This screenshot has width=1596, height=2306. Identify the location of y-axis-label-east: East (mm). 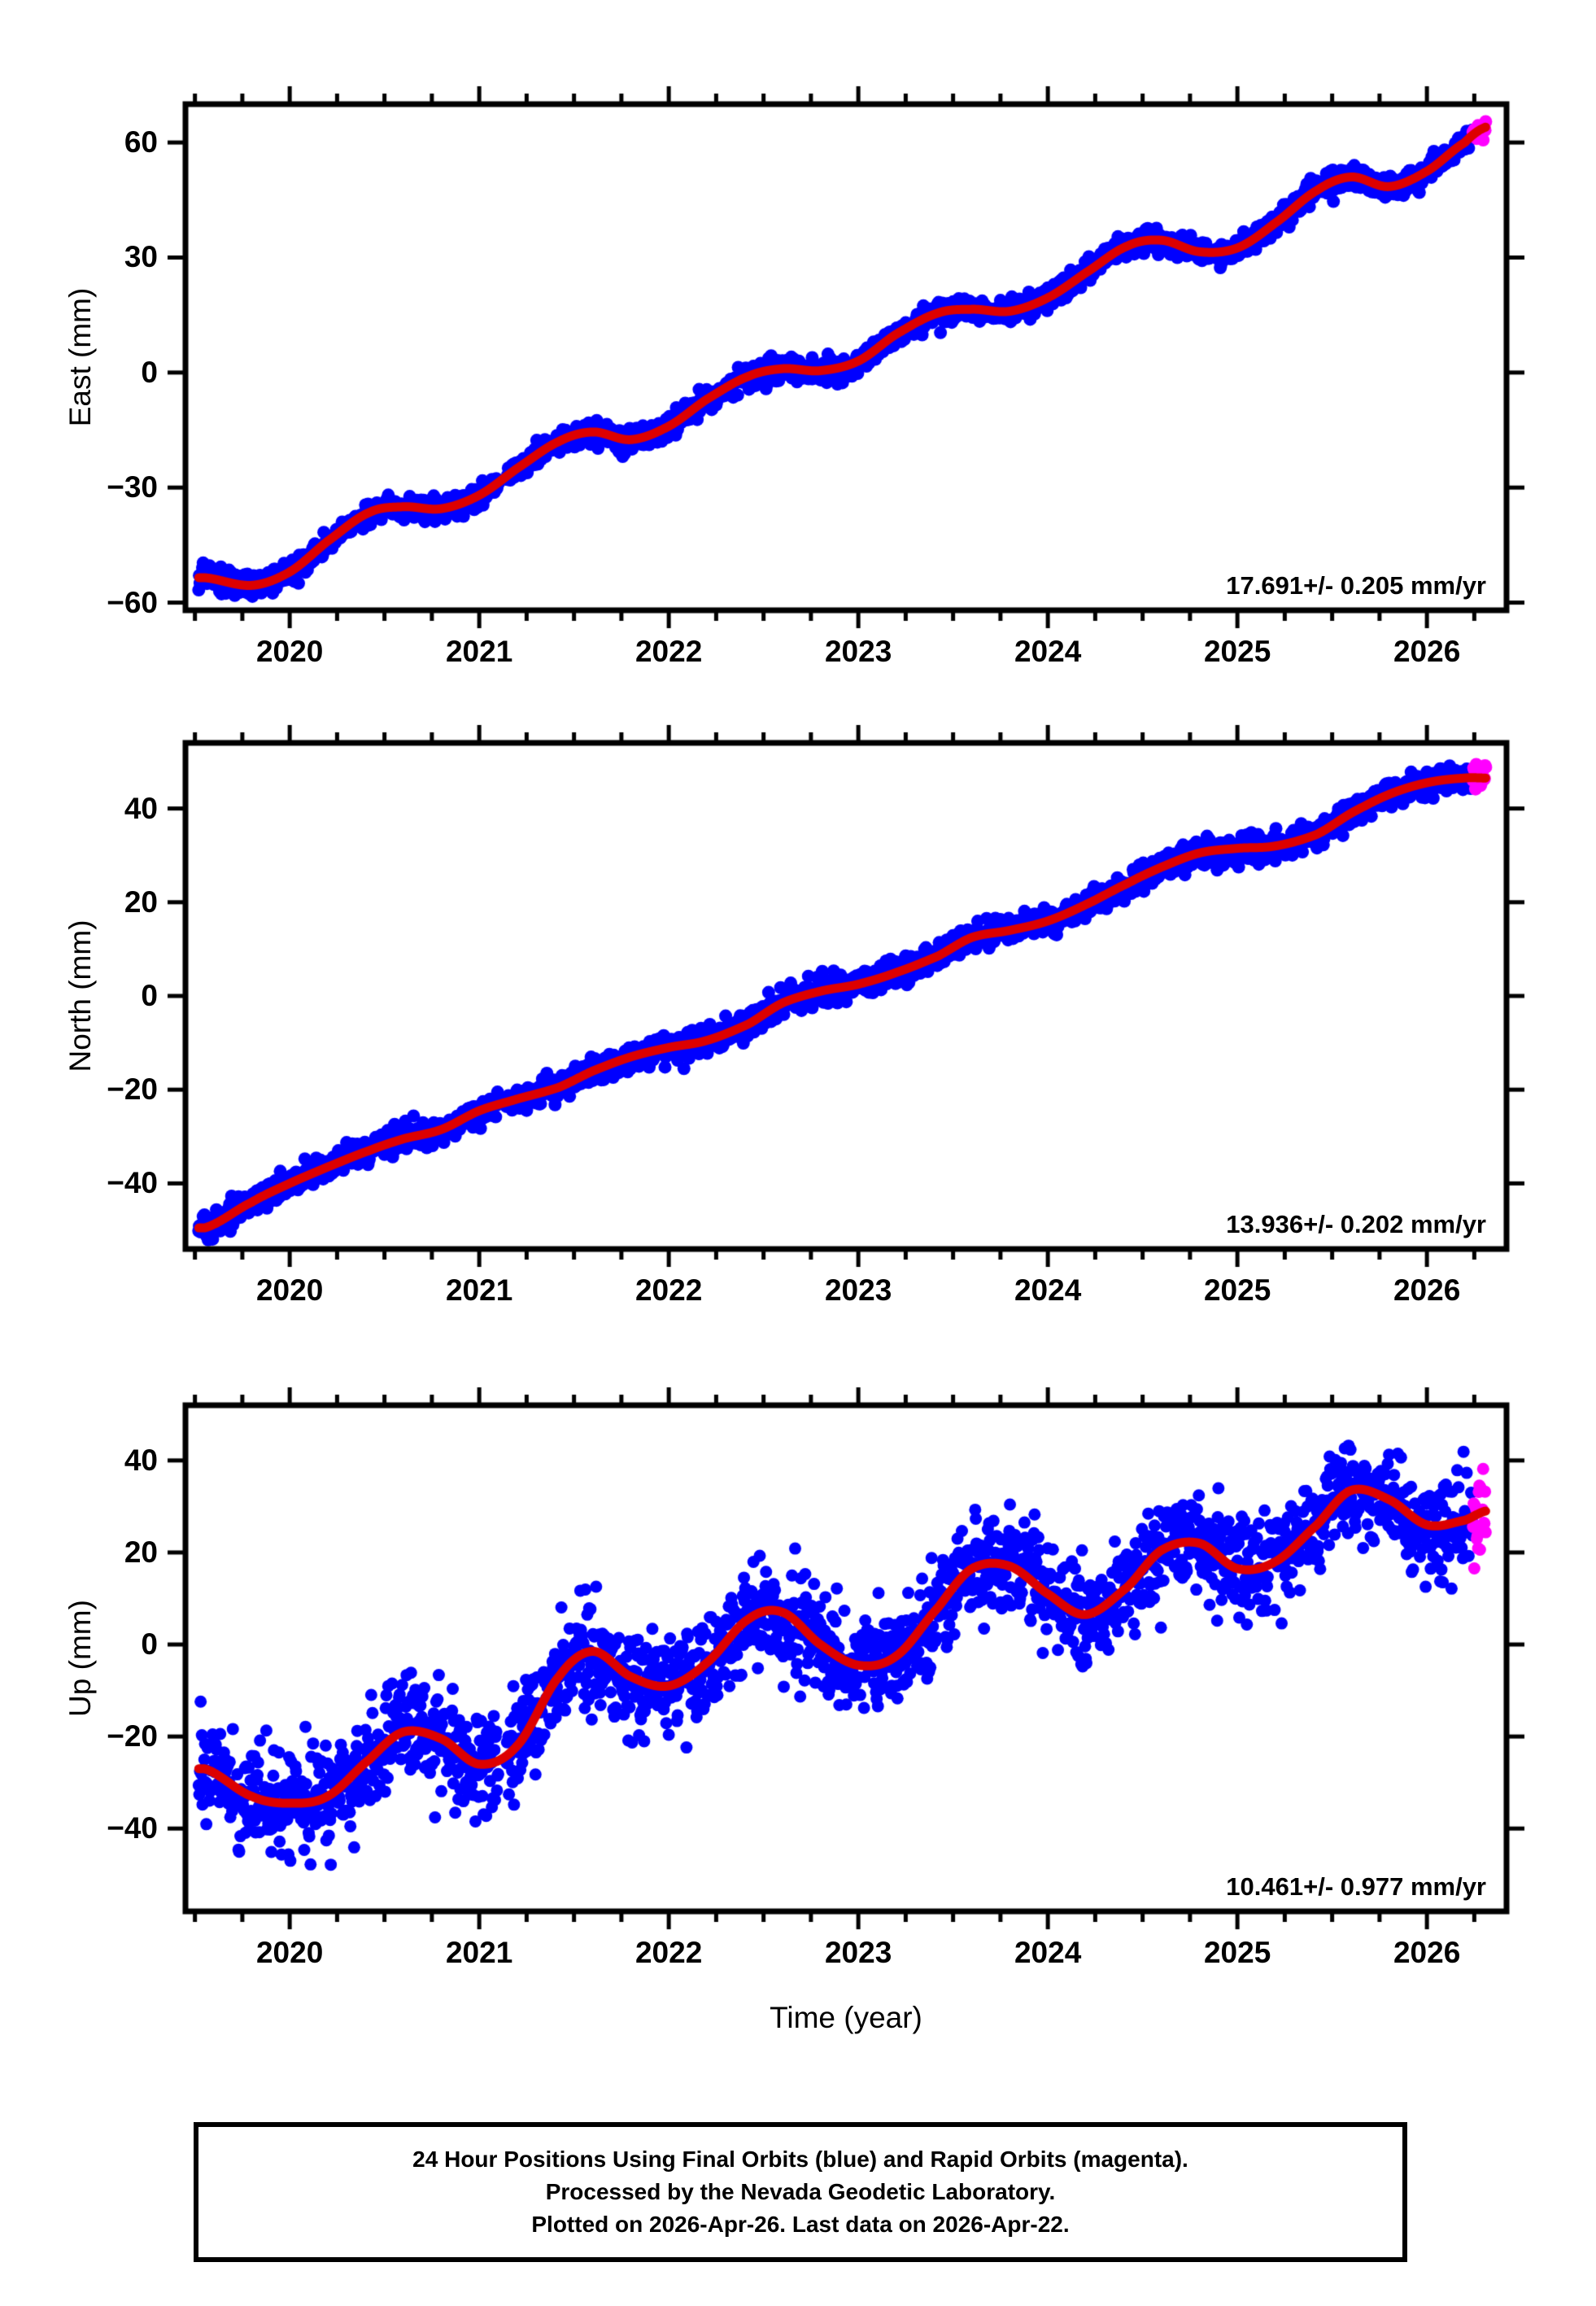
(80, 357).